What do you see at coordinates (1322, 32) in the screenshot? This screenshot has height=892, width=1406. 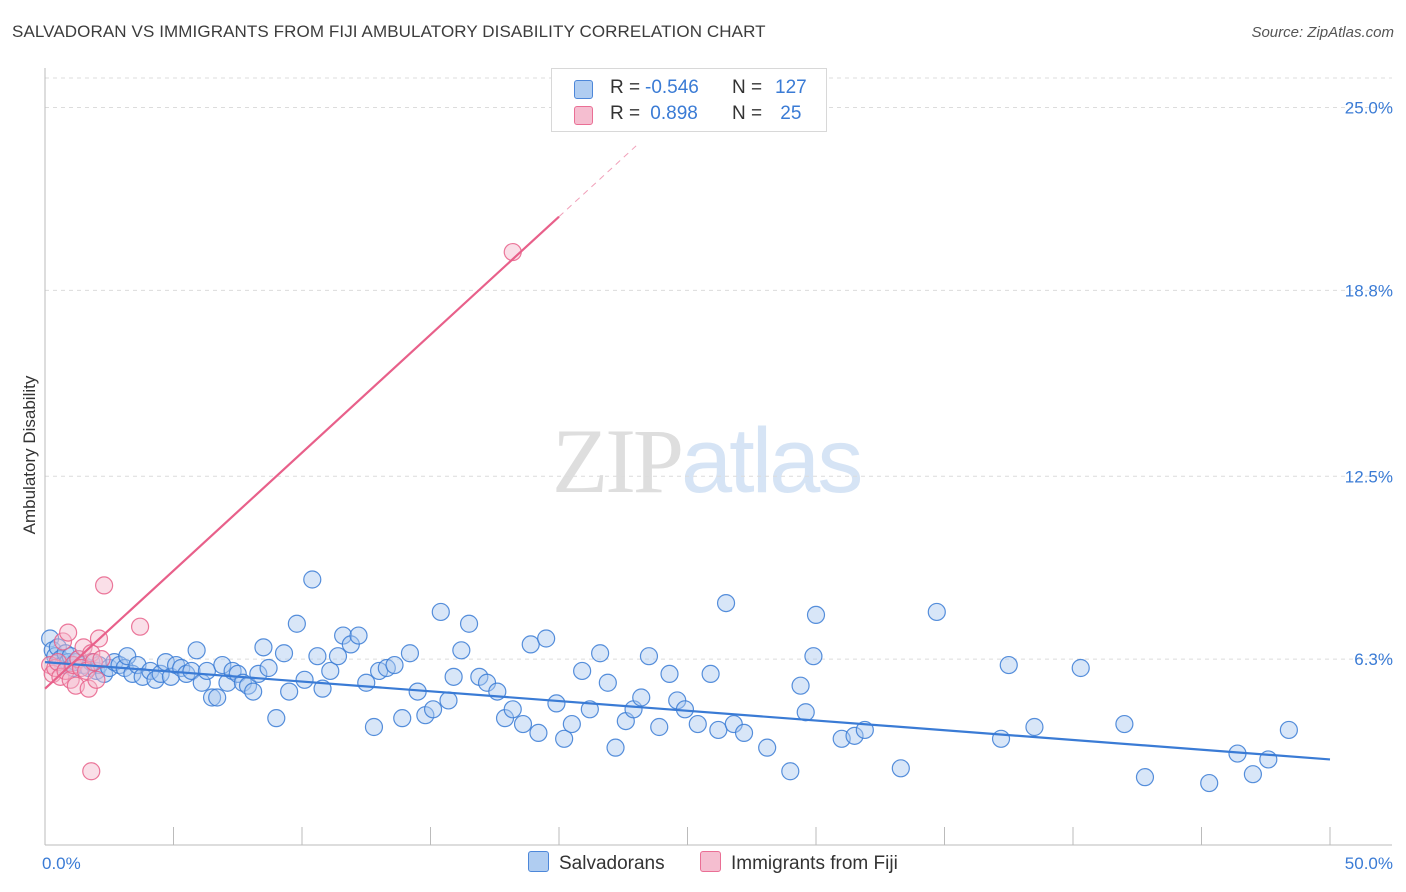 I see `source-label: Source: ZipAtlas.com` at bounding box center [1322, 32].